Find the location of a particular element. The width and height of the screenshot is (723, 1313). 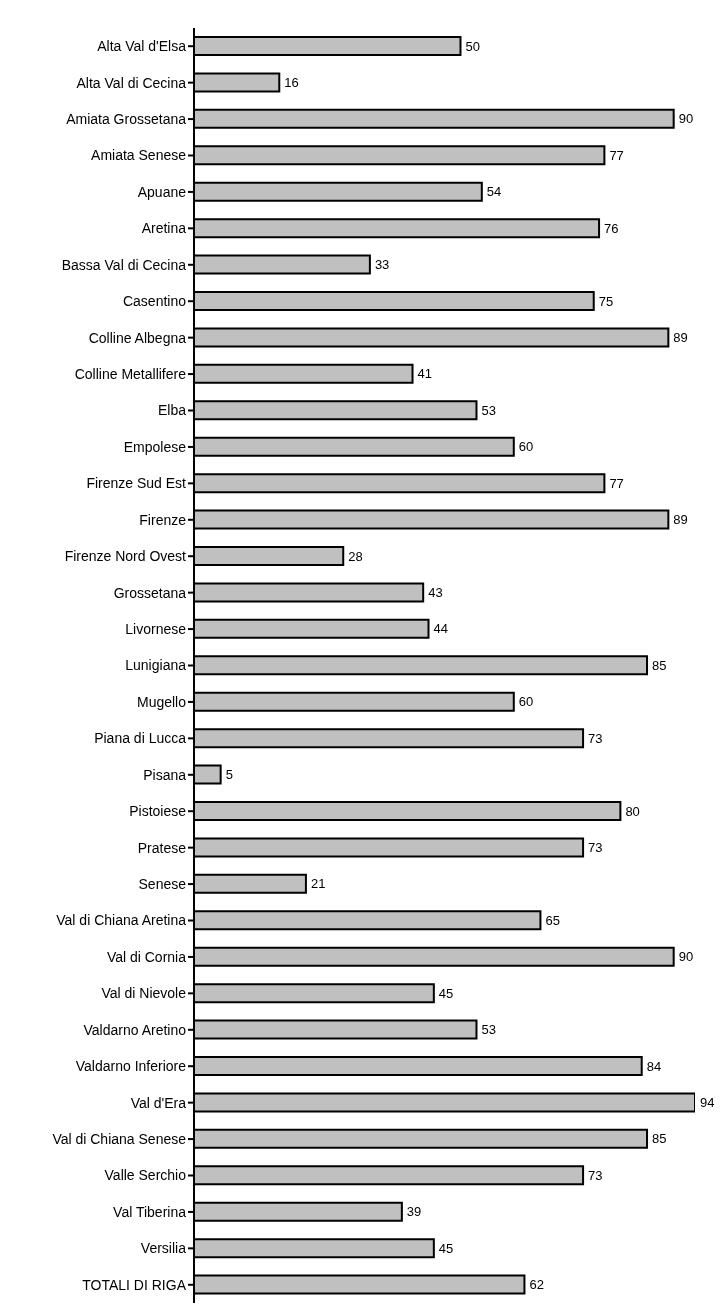

data-label: 21 is located at coordinates (318, 884).